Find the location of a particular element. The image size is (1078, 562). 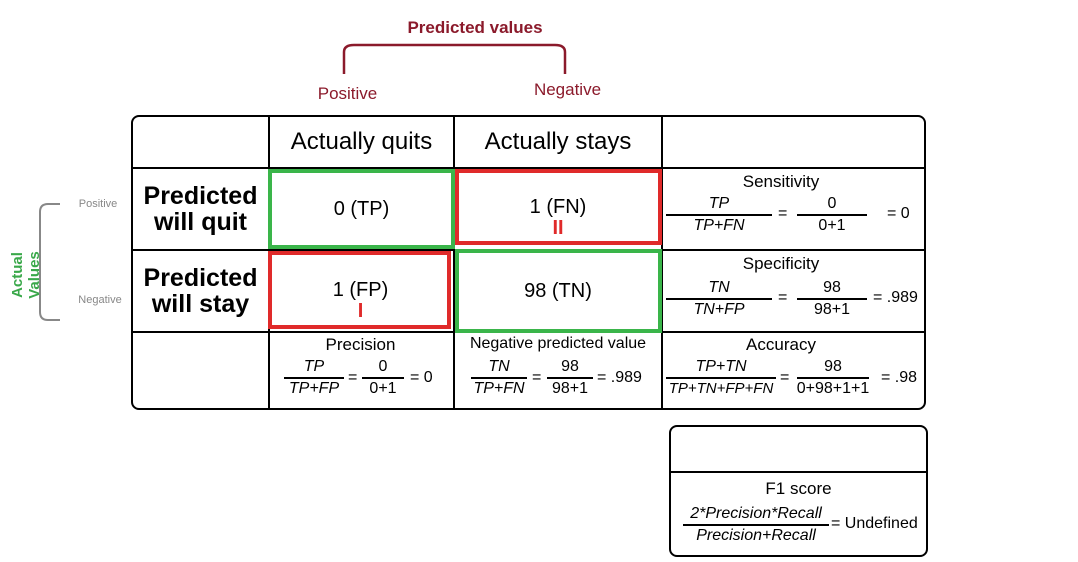

f1-formula: 2*Precision*Recall Precision+Recall is located at coordinates (756, 525).